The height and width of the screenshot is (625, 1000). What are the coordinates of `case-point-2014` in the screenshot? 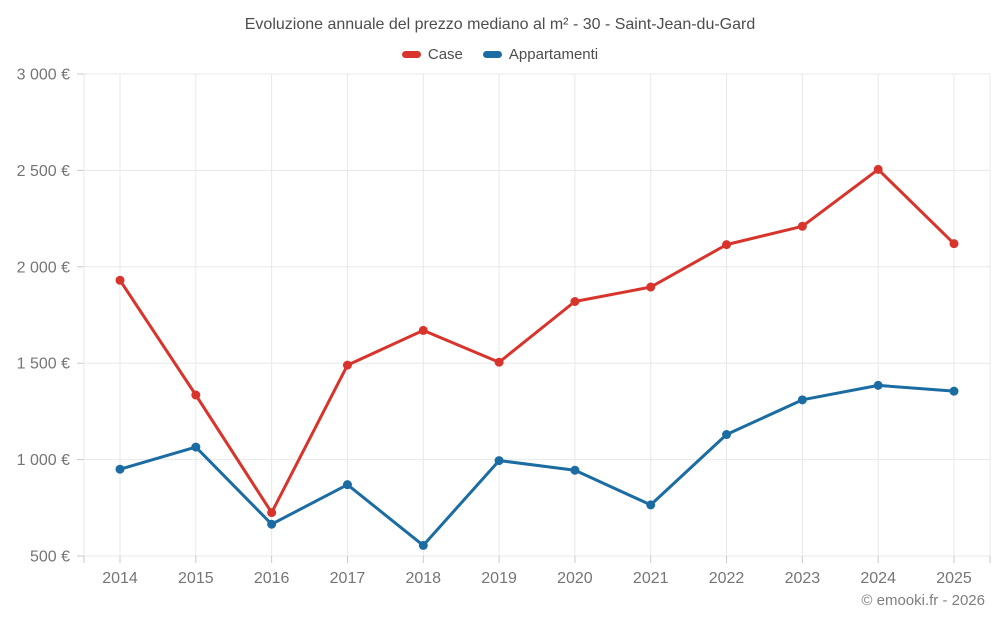 It's located at (120, 280).